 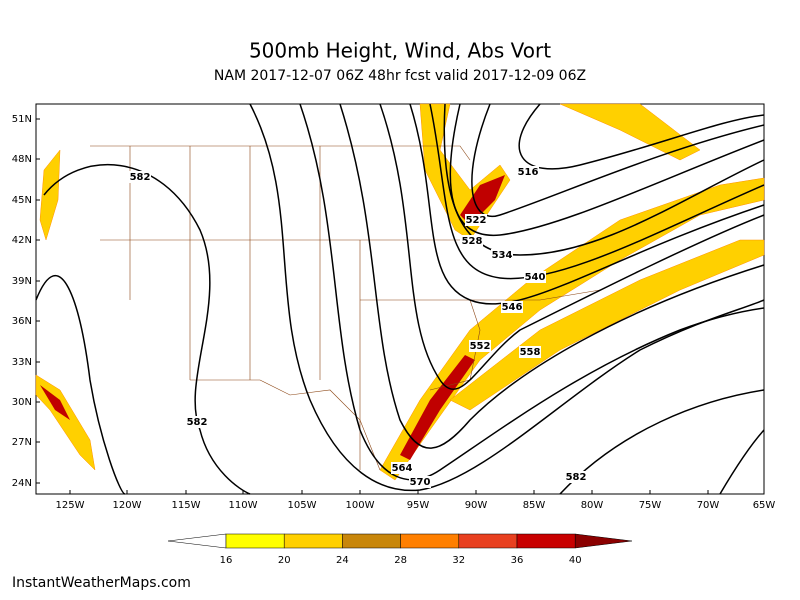 I want to click on lat-label: 36N, so click(x=22, y=321).